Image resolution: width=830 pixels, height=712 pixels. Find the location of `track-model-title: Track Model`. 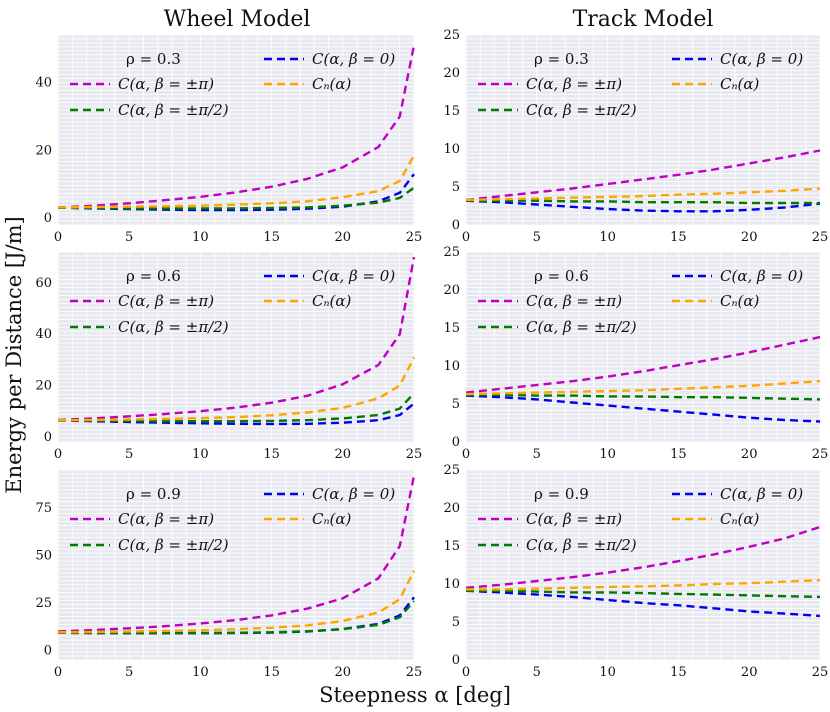

track-model-title: Track Model is located at coordinates (643, 19).